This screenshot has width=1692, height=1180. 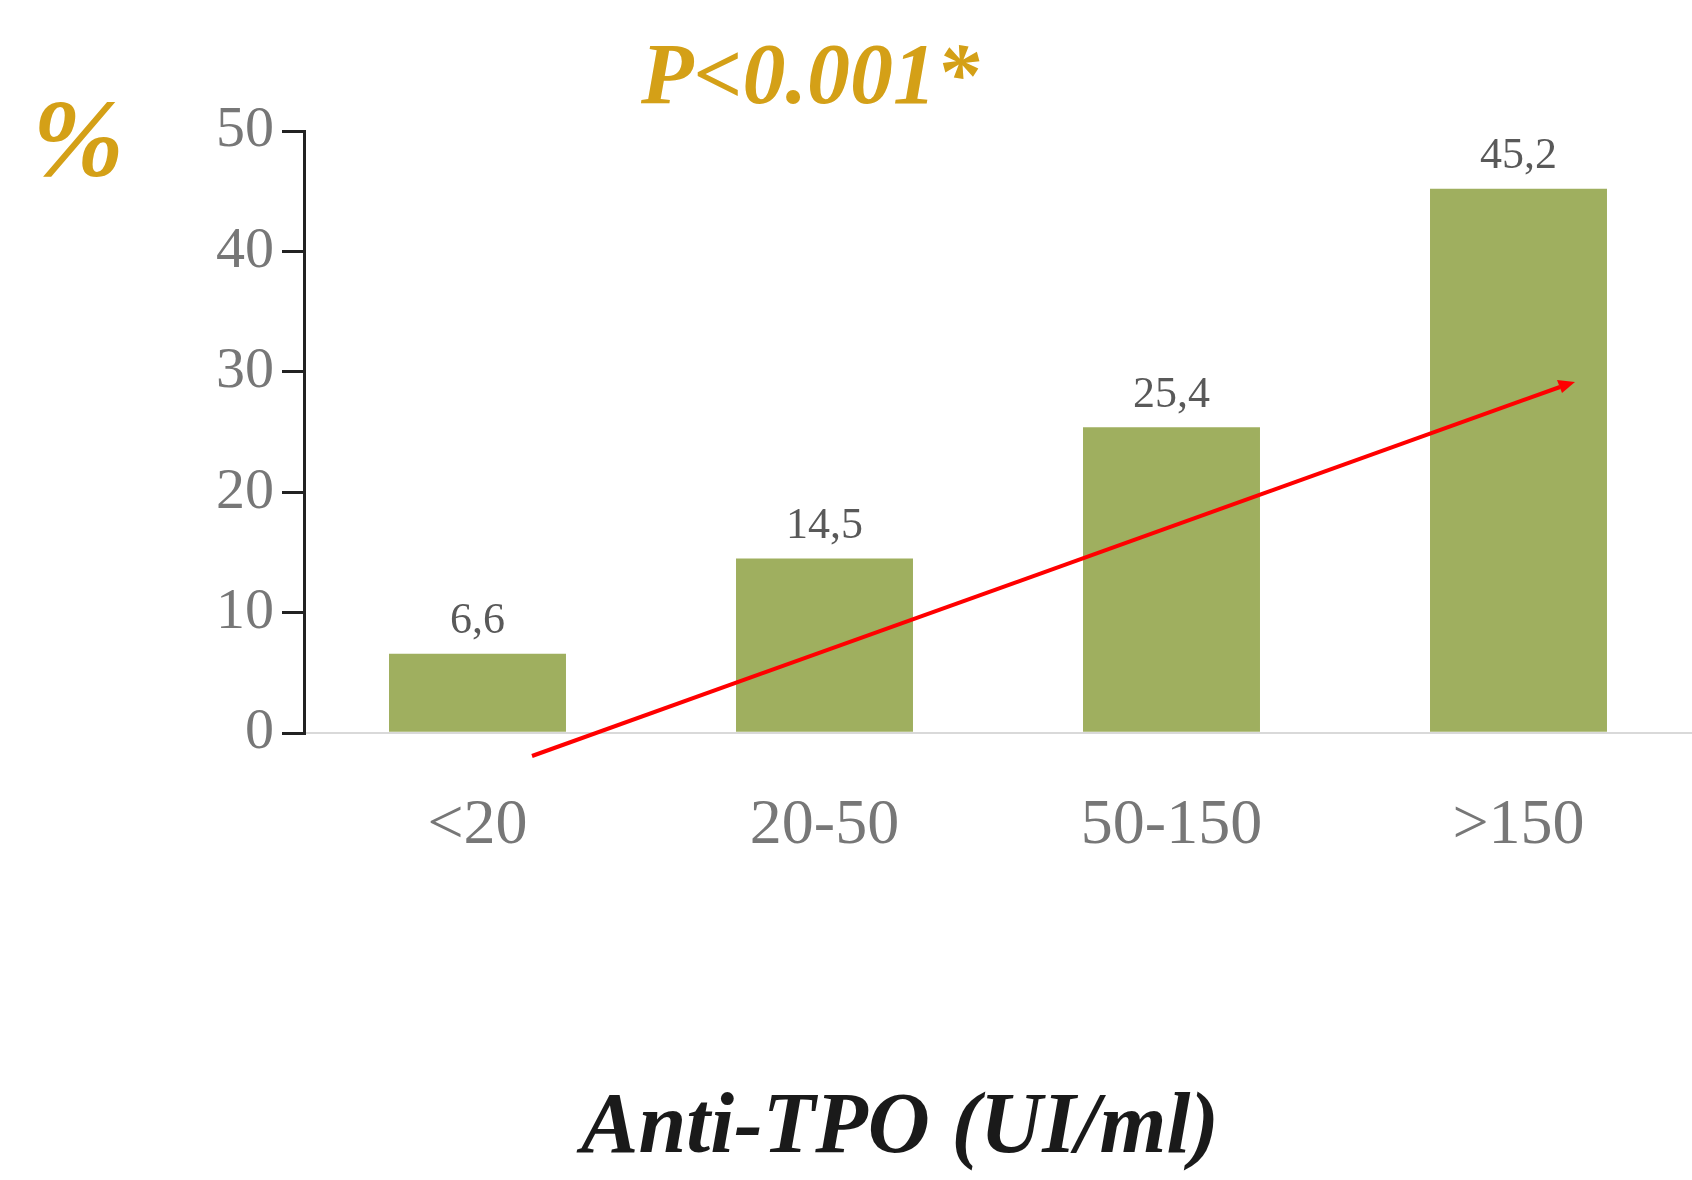 I want to click on x-tick-label: 20-50, so click(x=824, y=822).